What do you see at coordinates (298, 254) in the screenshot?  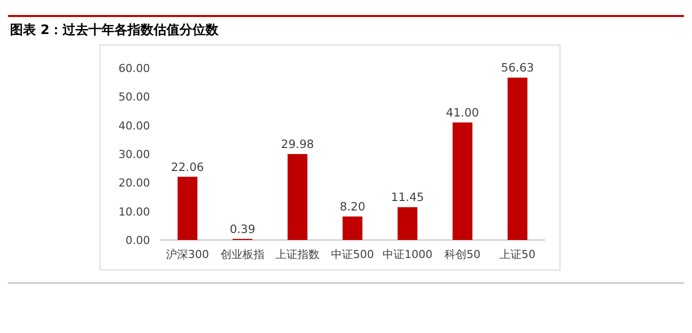 I see `x-tick-label: 上证指数` at bounding box center [298, 254].